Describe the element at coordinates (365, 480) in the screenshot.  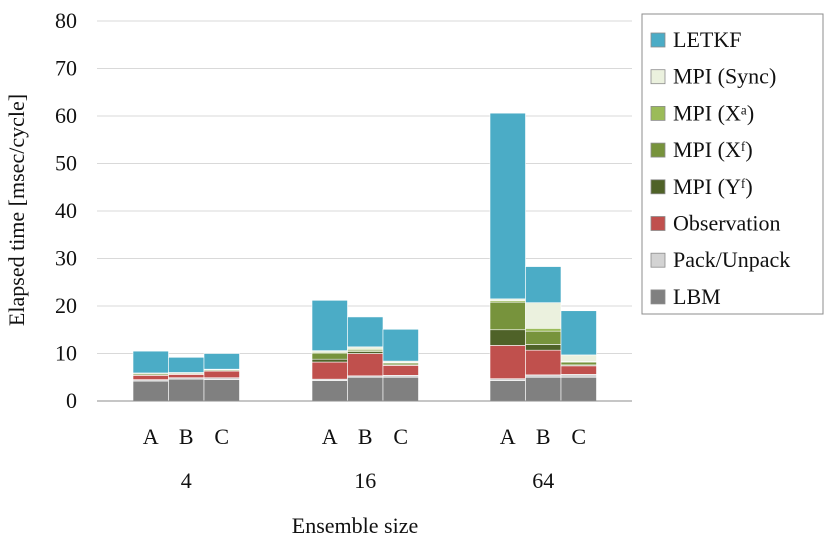
I see `x-group-label: 16` at that location.